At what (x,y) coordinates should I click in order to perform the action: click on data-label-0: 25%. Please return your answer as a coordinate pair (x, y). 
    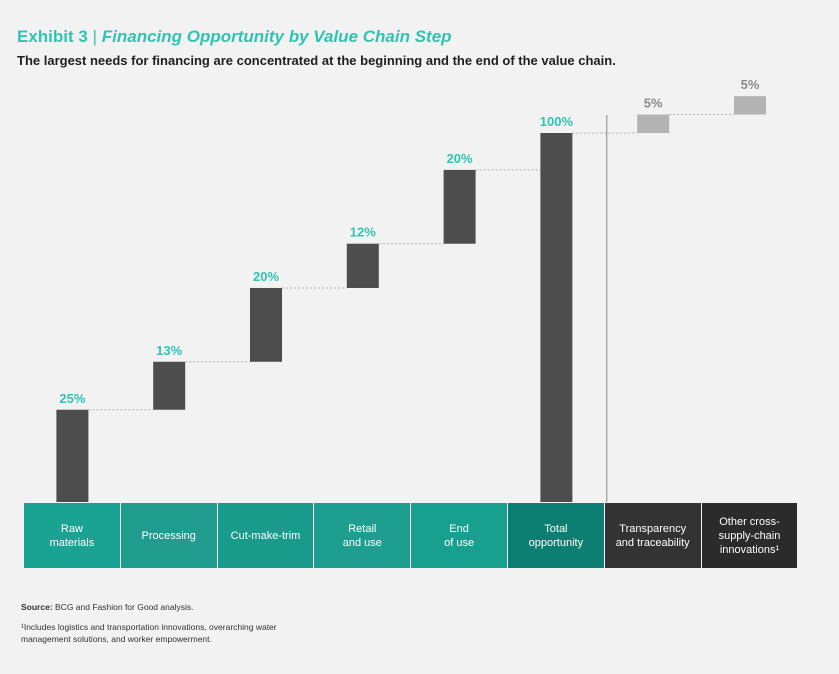
    Looking at the image, I should click on (72, 398).